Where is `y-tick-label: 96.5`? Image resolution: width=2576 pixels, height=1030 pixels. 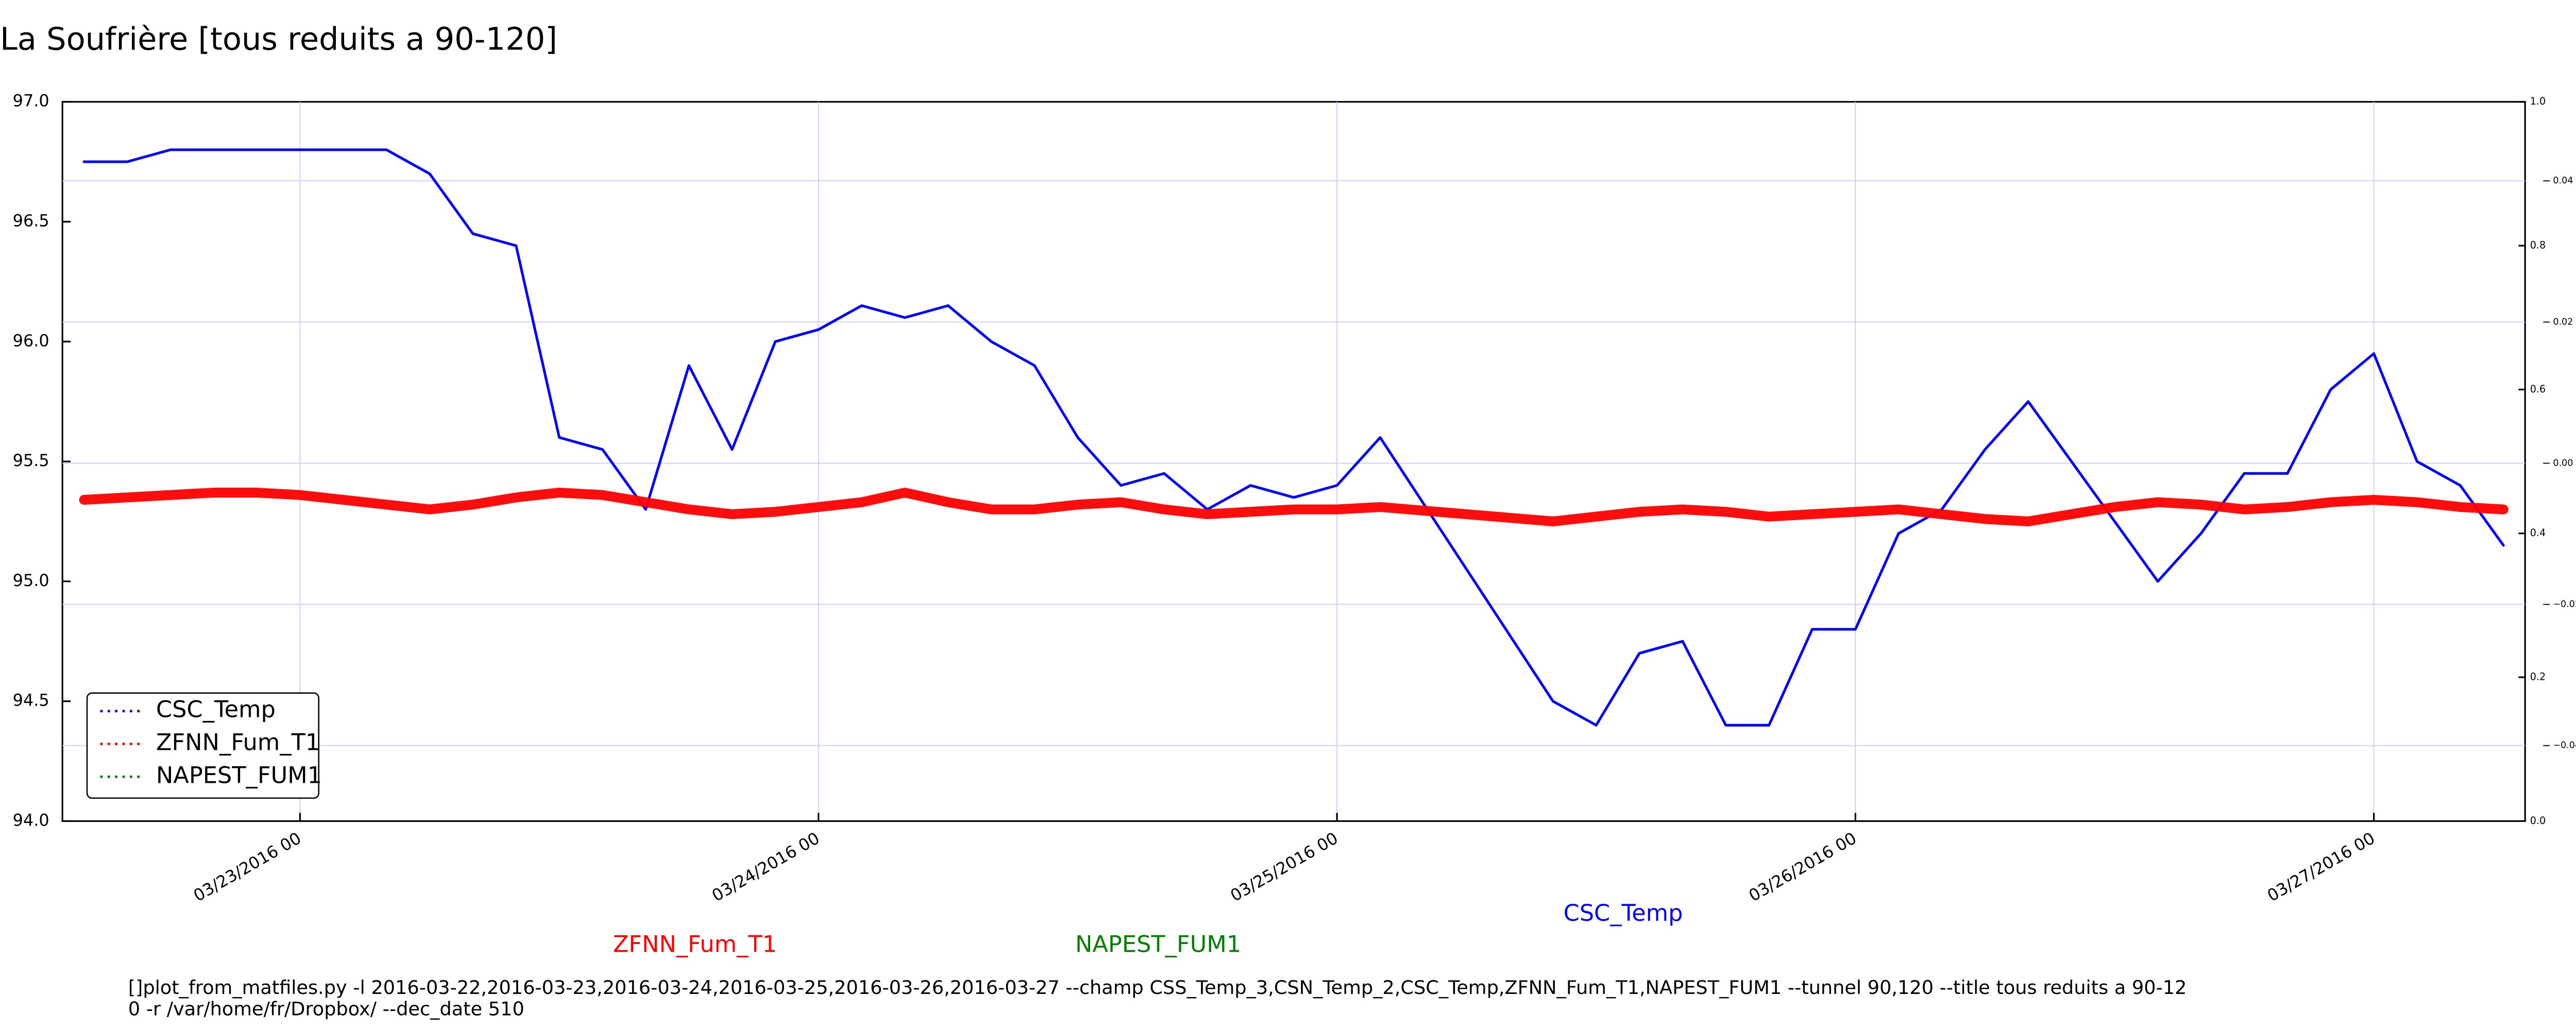
y-tick-label: 96.5 is located at coordinates (31, 220).